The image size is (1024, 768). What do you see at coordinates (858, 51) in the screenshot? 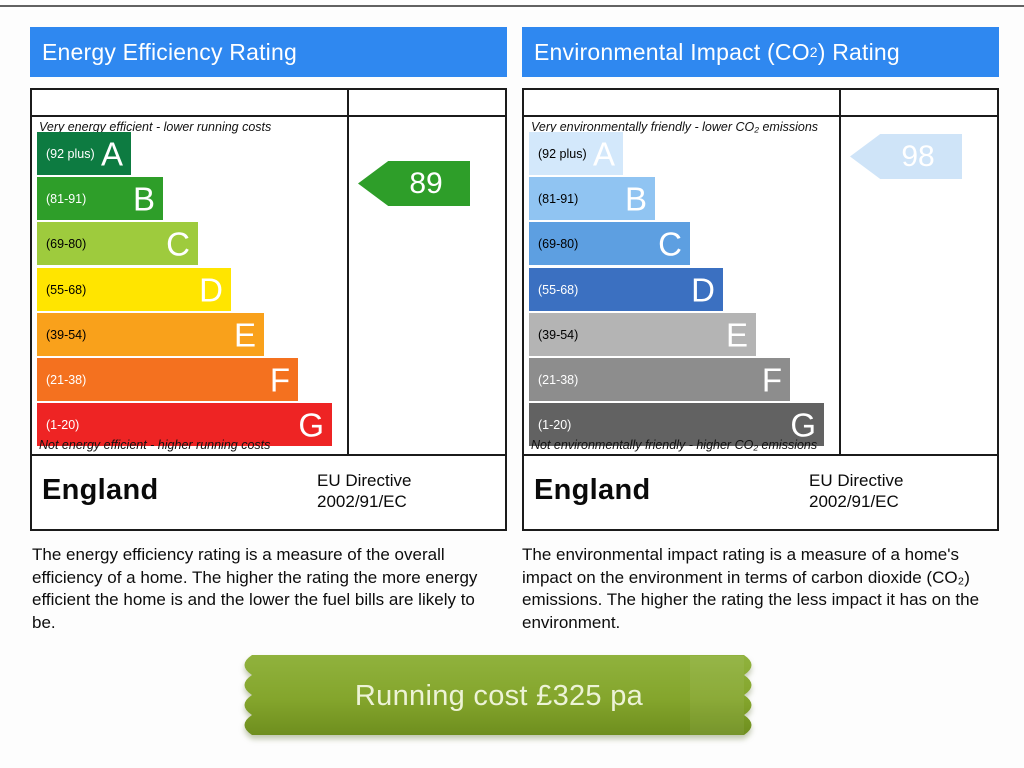
I see `title-suffix: ) Rating` at bounding box center [858, 51].